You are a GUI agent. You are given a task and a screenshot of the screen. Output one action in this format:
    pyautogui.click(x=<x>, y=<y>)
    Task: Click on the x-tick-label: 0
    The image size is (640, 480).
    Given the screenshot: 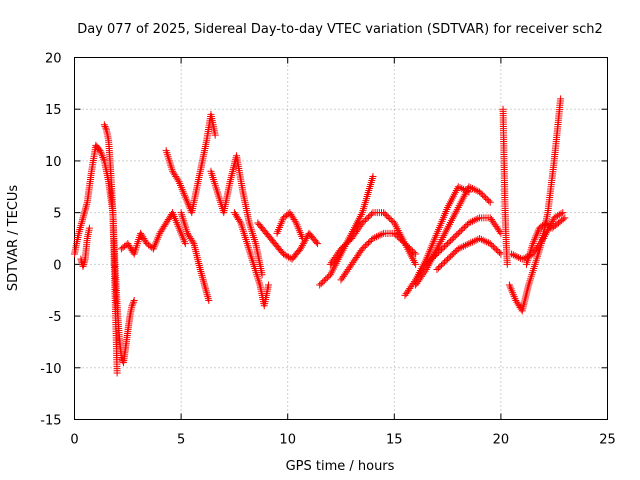 What is the action you would take?
    pyautogui.click(x=74, y=440)
    